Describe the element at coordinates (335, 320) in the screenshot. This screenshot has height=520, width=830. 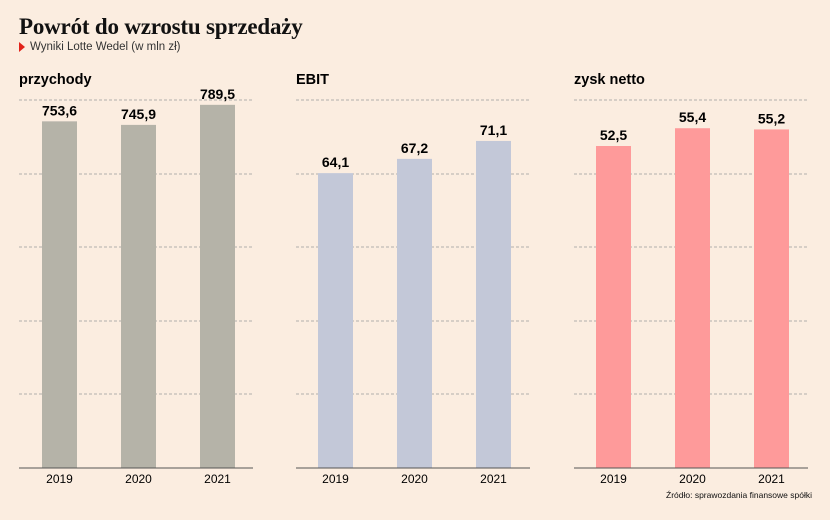
I see `bar-ebit-2019` at that location.